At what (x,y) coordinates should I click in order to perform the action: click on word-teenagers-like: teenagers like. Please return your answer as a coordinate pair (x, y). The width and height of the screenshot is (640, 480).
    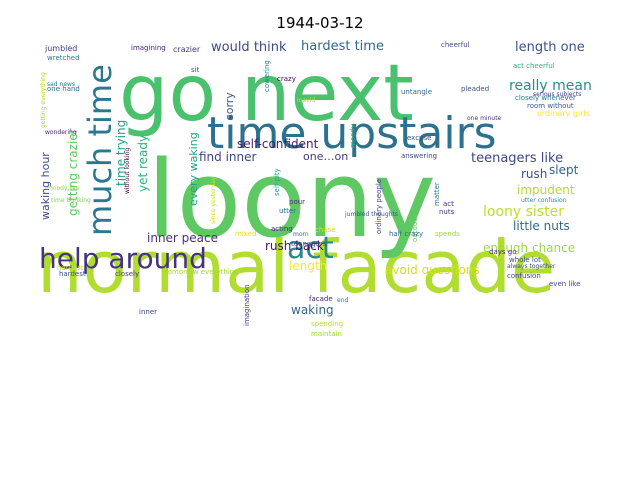
    Looking at the image, I should click on (517, 158).